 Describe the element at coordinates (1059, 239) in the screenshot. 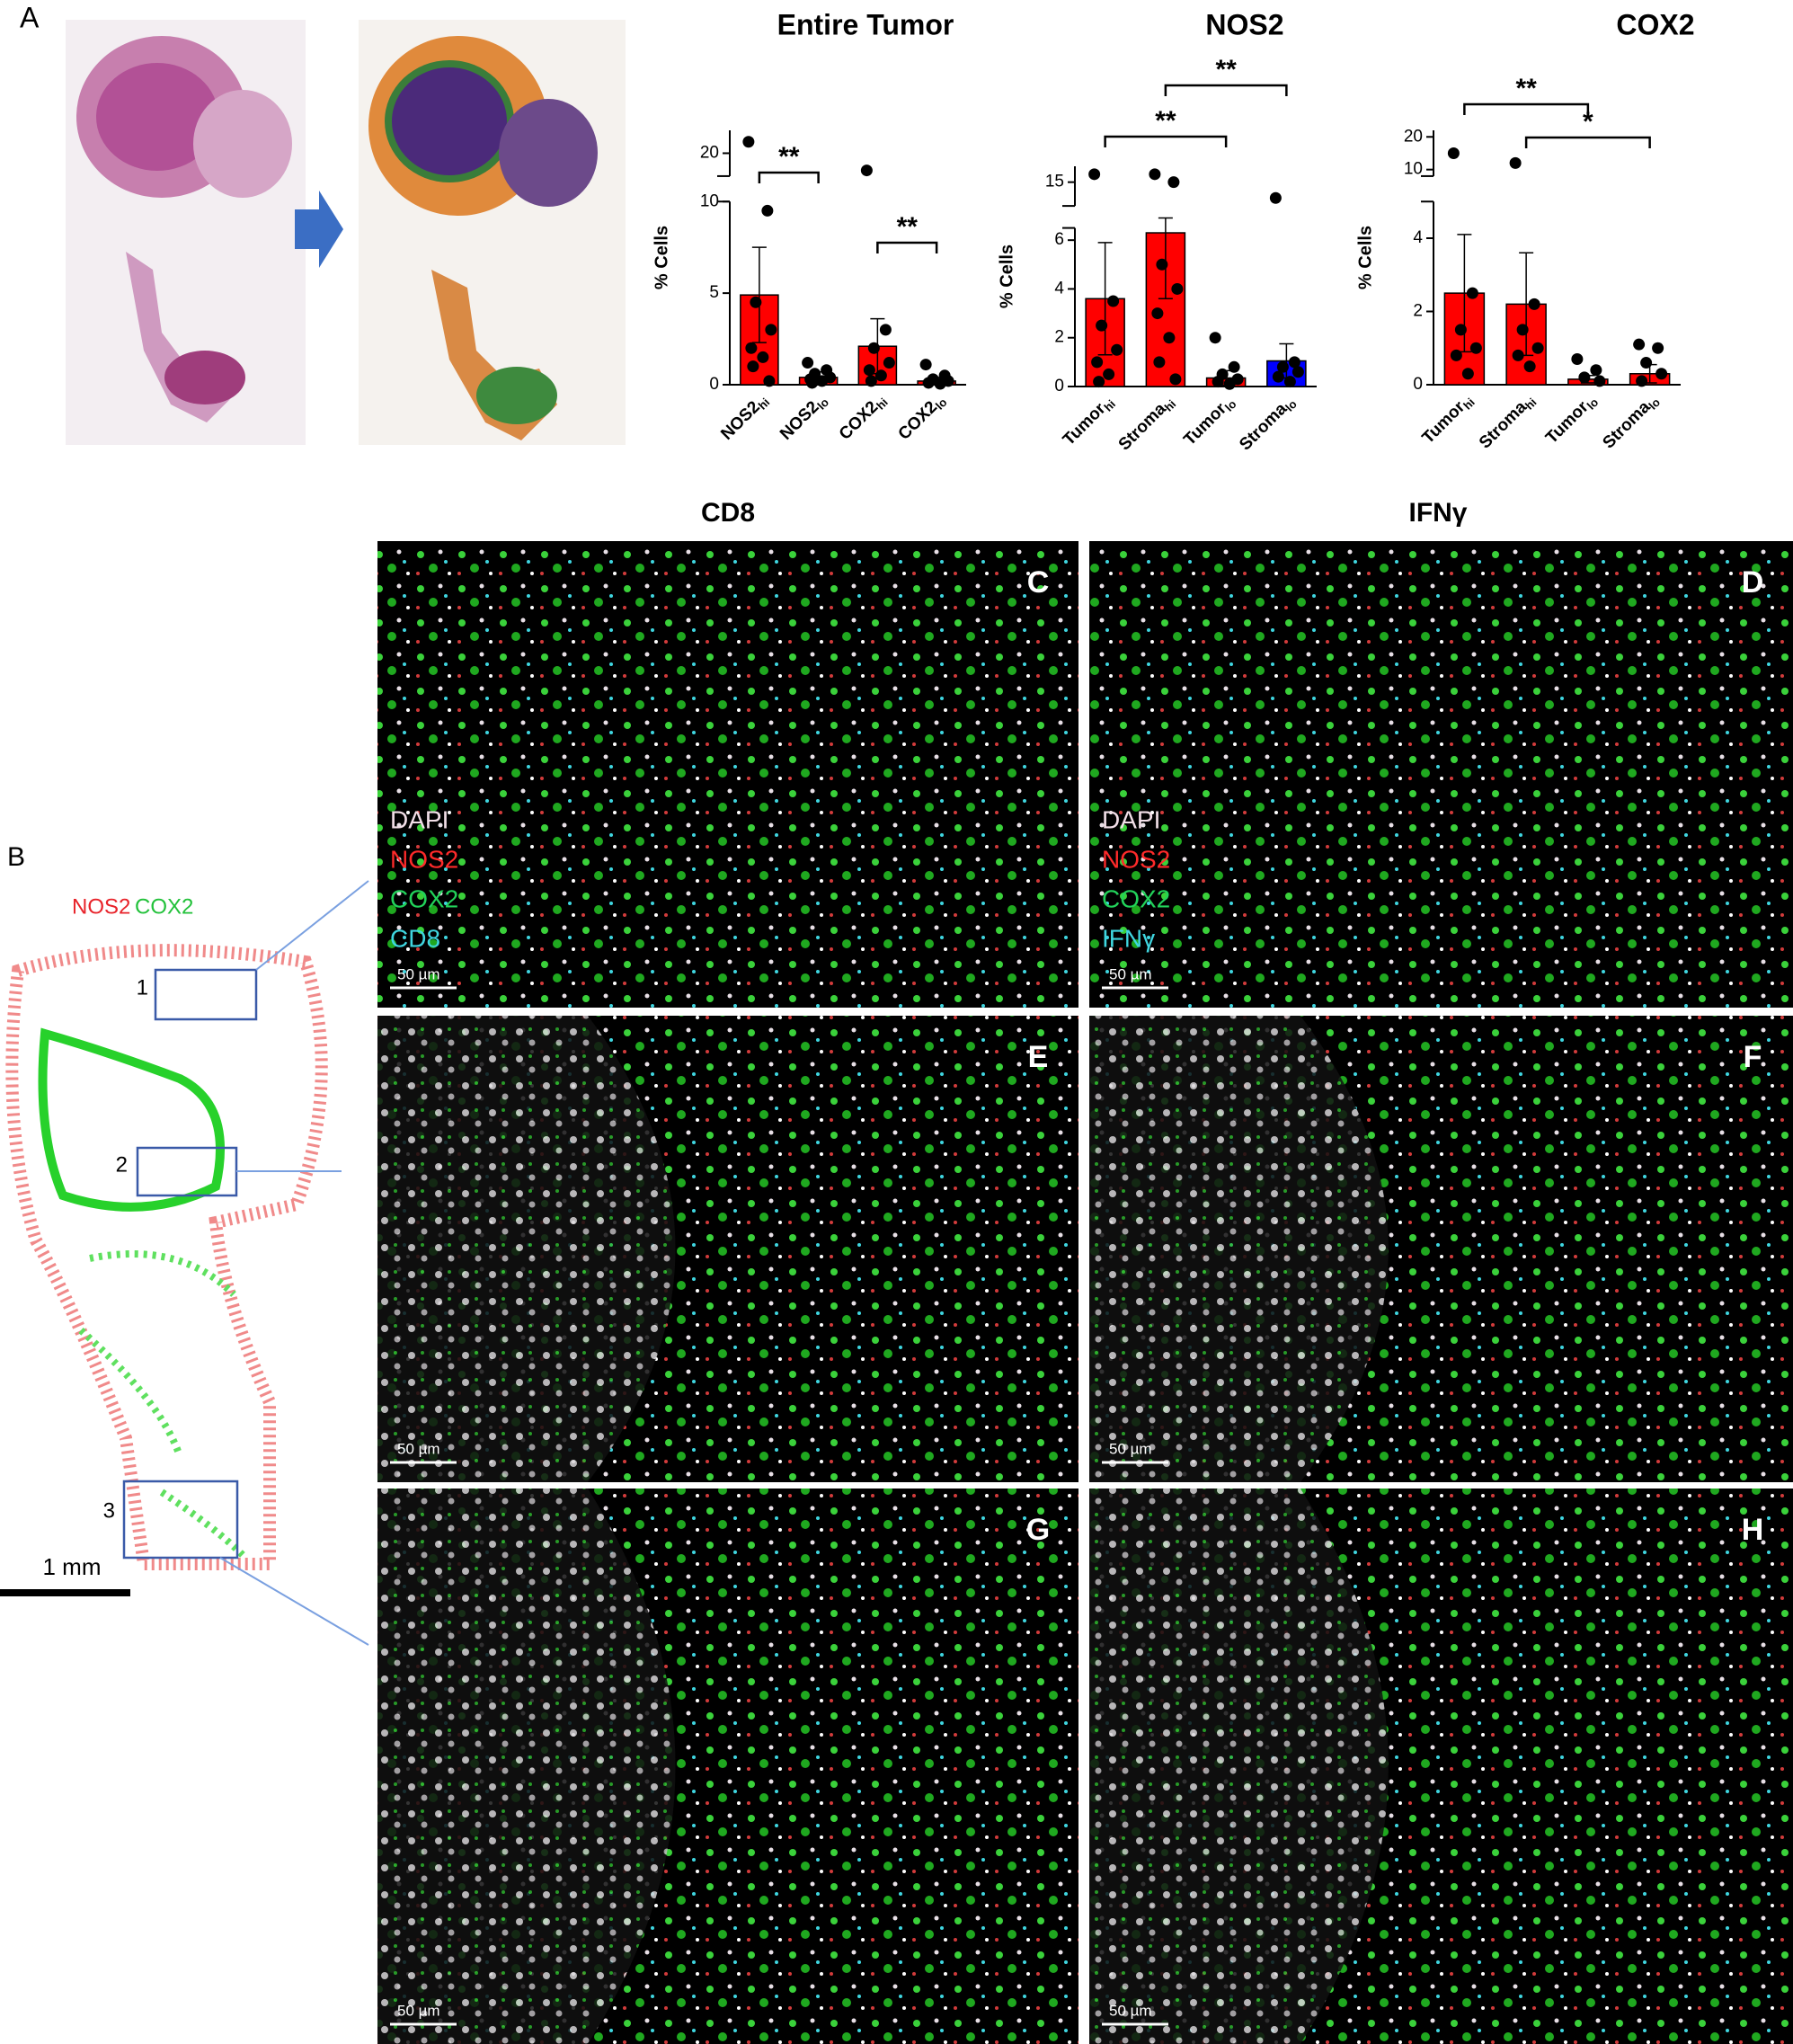

I see `y-tick-label: 6` at that location.